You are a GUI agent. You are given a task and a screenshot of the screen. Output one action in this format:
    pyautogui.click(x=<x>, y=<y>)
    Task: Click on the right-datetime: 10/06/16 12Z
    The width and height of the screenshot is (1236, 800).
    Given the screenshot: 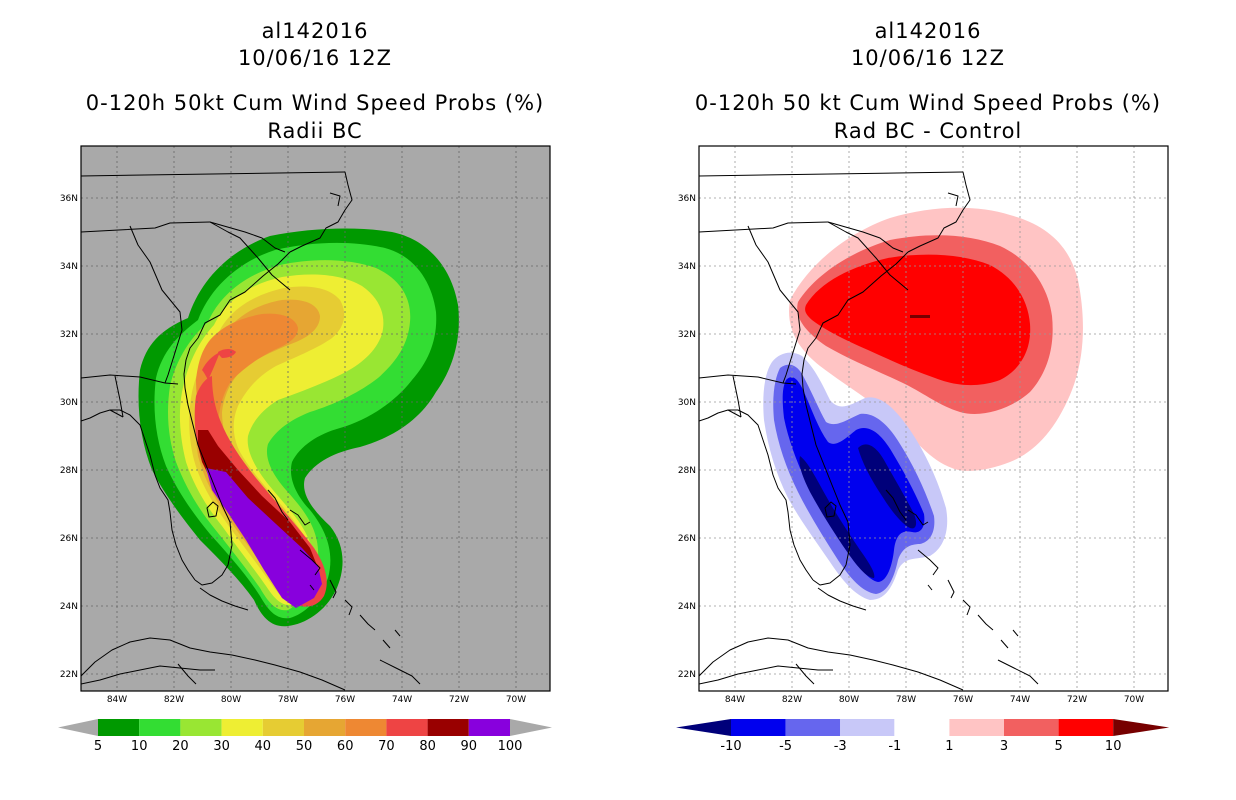 What is the action you would take?
    pyautogui.click(x=928, y=58)
    